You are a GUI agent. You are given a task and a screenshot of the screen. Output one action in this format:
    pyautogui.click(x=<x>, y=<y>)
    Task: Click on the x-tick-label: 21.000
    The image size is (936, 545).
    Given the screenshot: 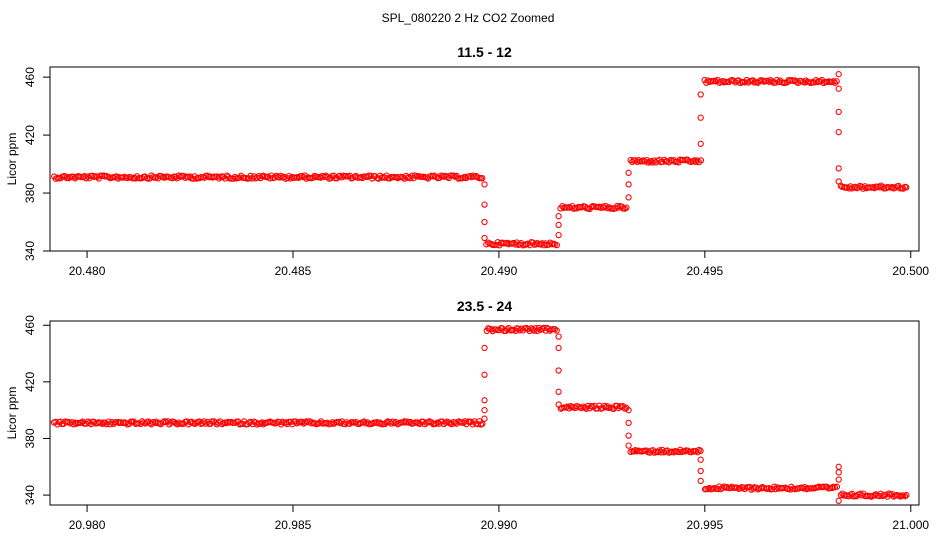 What is the action you would take?
    pyautogui.click(x=910, y=525)
    